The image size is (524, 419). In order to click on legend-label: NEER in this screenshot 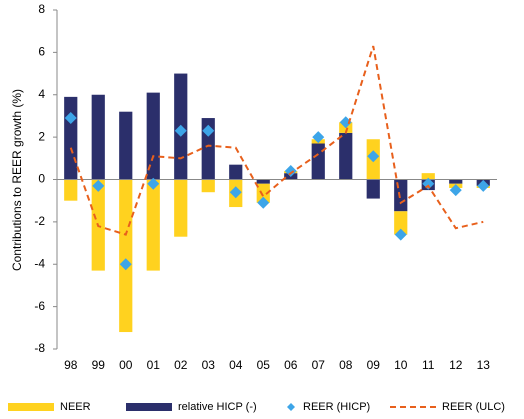, I will do `click(75, 407)`.